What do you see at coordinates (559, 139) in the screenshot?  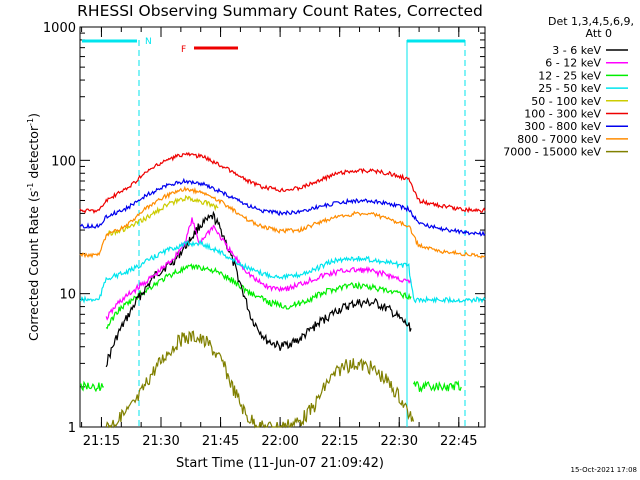 I see `legend-entry-label: 800 - 7000 keV` at bounding box center [559, 139].